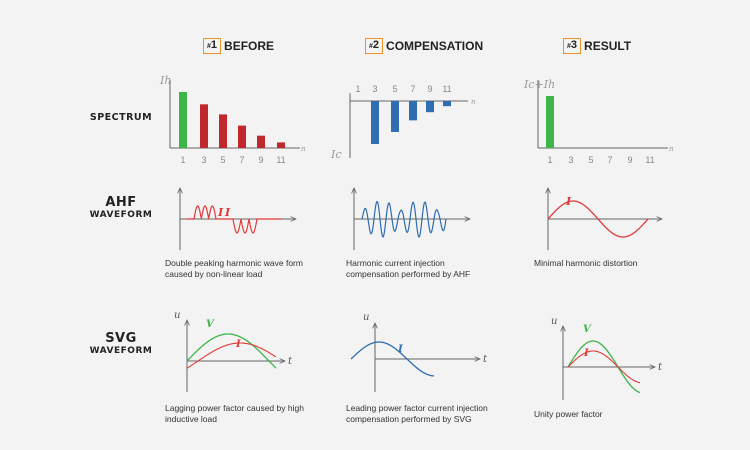  What do you see at coordinates (212, 46) in the screenshot?
I see `header-number-badge: #1` at bounding box center [212, 46].